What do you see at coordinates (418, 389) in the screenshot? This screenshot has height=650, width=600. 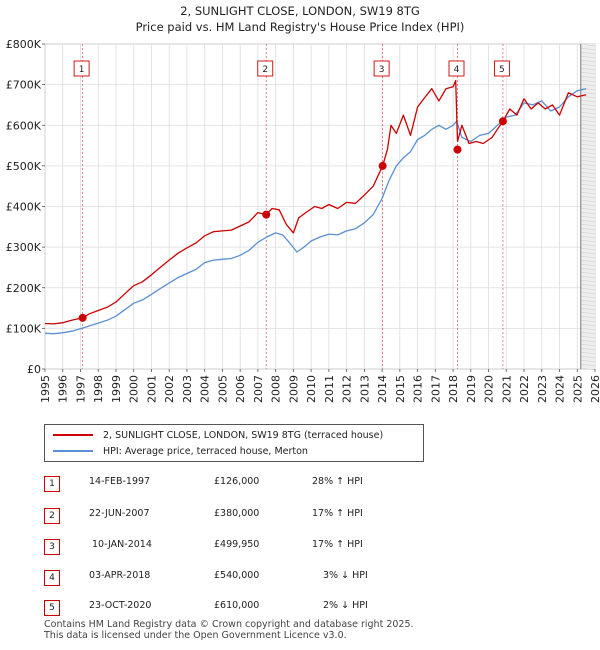 I see `x-tick-label: 2016` at bounding box center [418, 389].